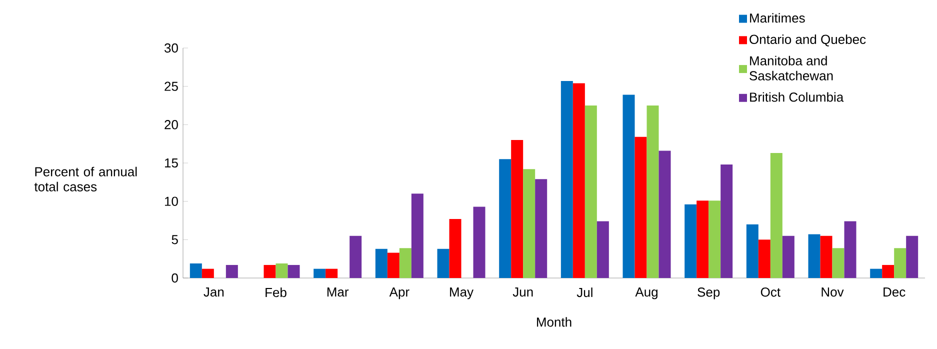 The width and height of the screenshot is (937, 349). What do you see at coordinates (175, 239) in the screenshot?
I see `y-tick-label: 5` at bounding box center [175, 239].